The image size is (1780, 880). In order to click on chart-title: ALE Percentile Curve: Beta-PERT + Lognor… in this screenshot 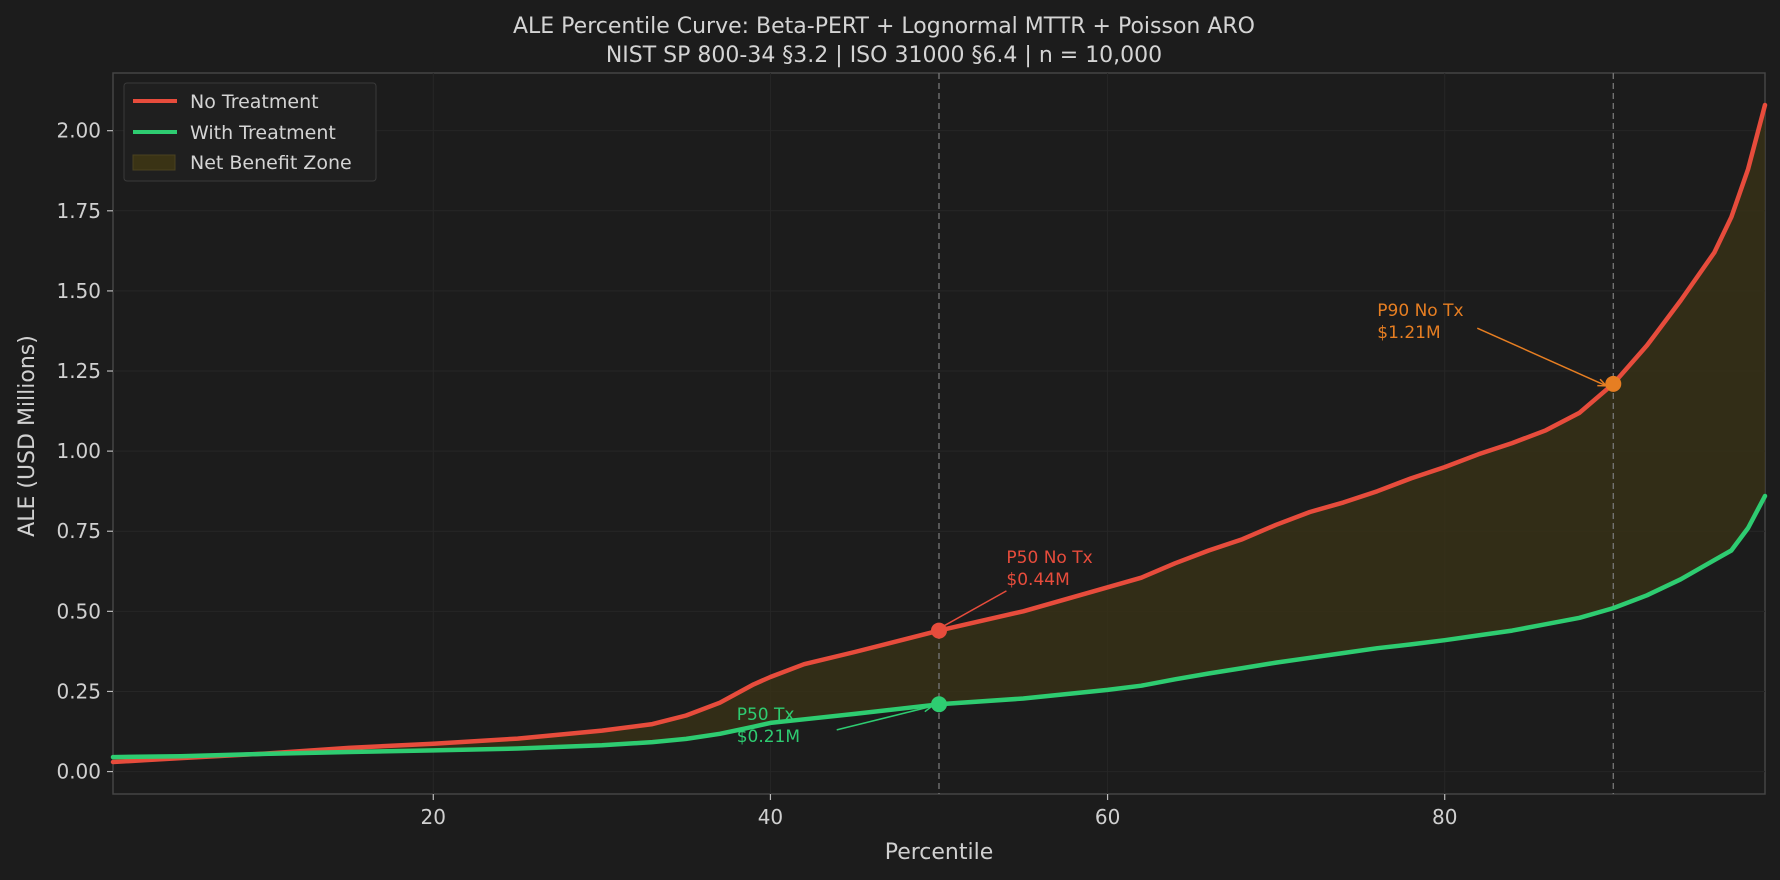, I will do `click(884, 26)`.